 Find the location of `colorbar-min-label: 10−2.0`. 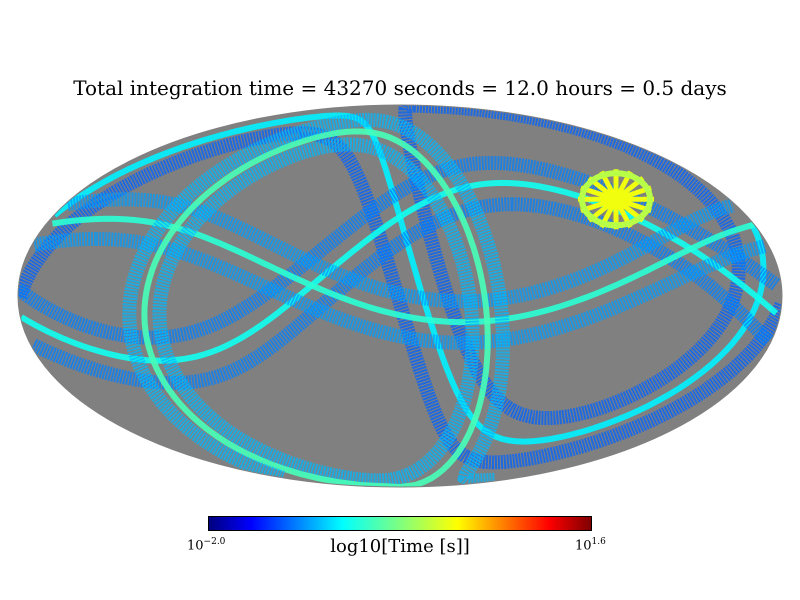

colorbar-min-label: 10−2.0 is located at coordinates (206, 545).